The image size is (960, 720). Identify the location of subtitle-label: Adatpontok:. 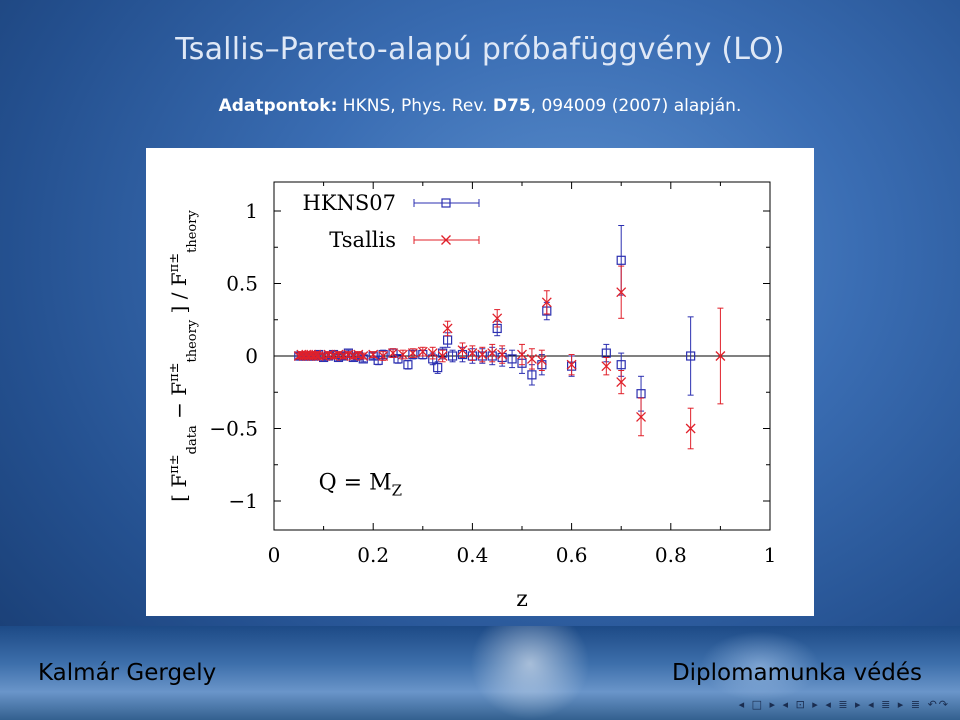
(278, 106).